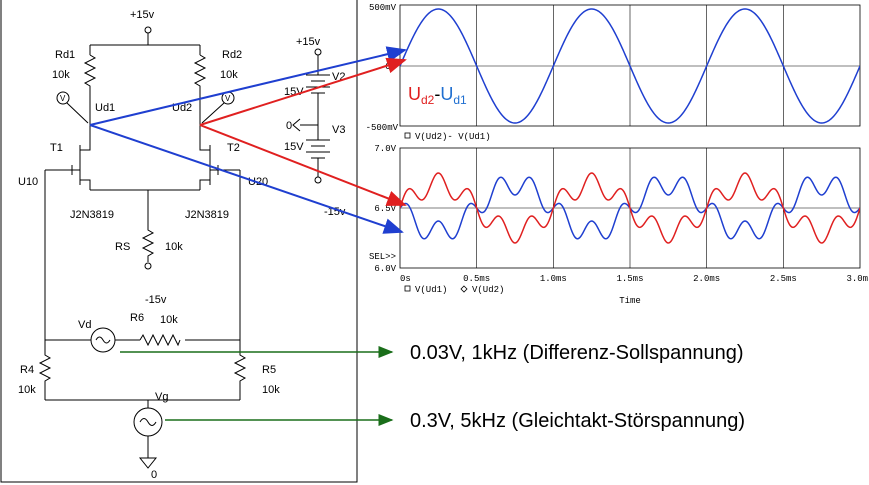 The height and width of the screenshot is (485, 869). Describe the element at coordinates (338, 130) in the screenshot. I see `label: V3` at that location.